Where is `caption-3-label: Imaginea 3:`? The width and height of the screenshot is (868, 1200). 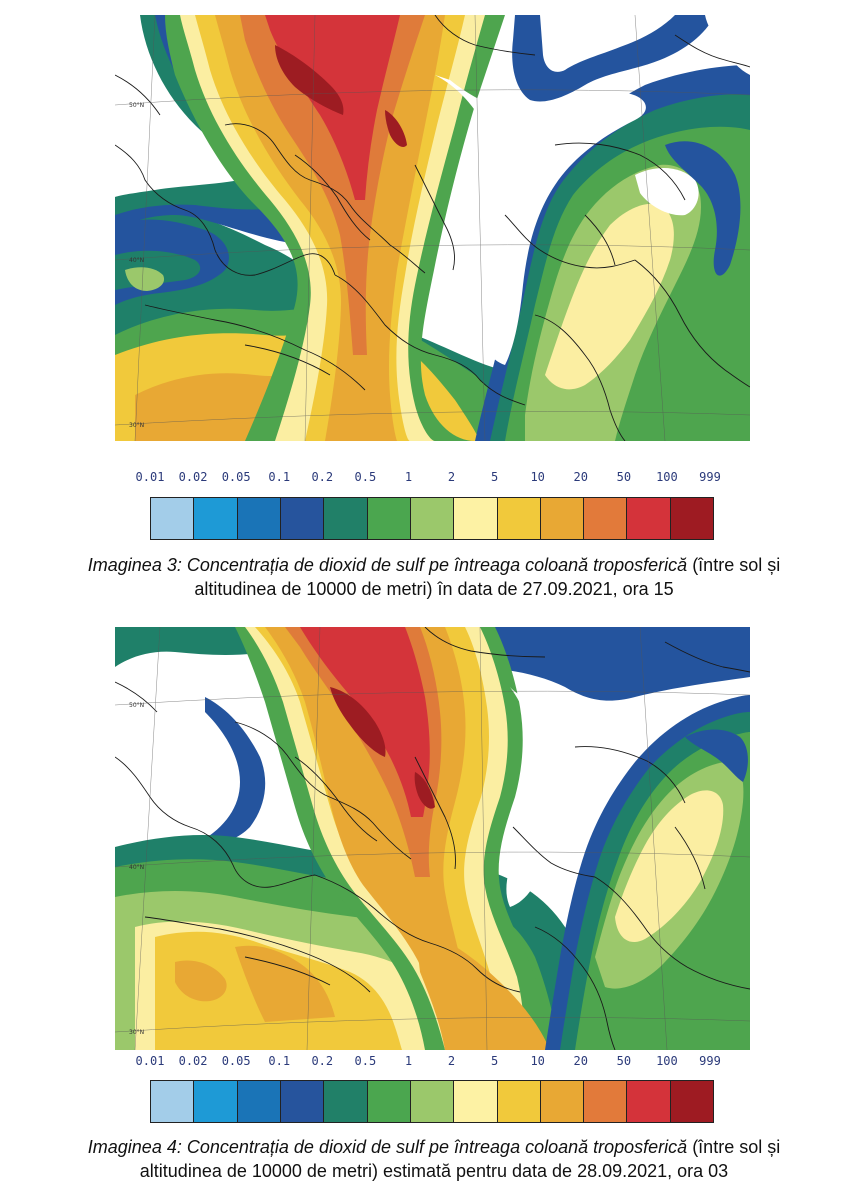 caption-3-label: Imaginea 3: is located at coordinates (134, 565).